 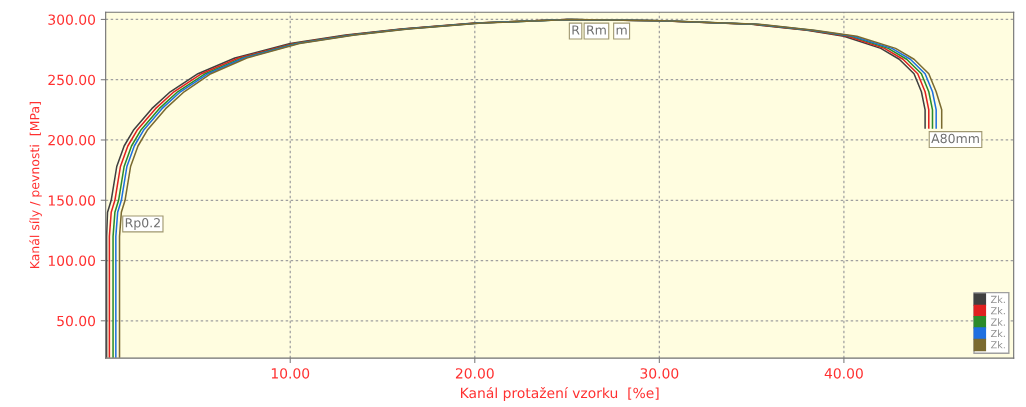 I want to click on y-tick-label: 250.00, so click(x=72, y=80).